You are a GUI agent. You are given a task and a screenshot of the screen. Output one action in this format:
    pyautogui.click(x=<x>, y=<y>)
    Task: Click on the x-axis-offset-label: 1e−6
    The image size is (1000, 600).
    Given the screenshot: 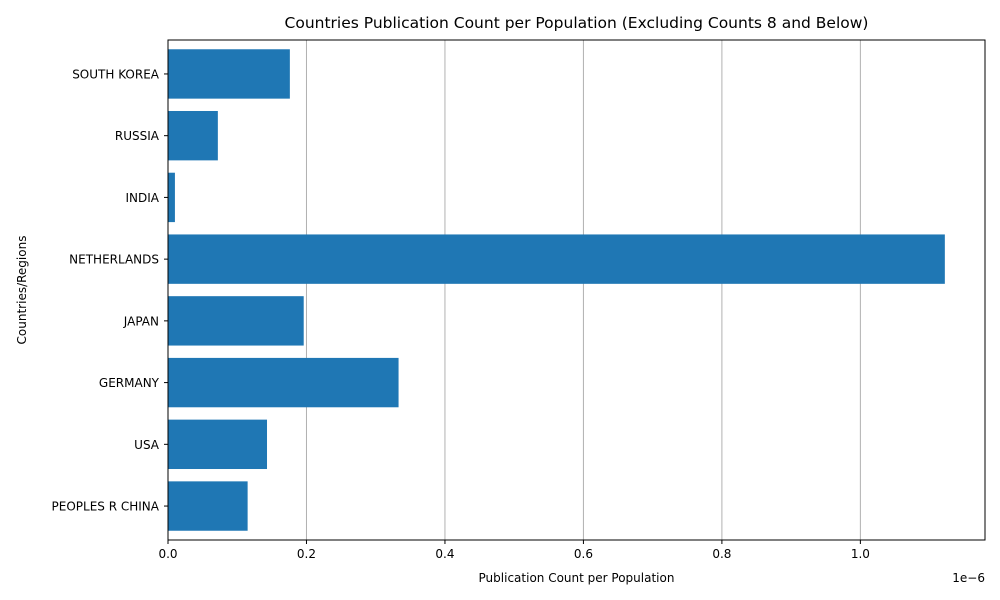 What is the action you would take?
    pyautogui.click(x=968, y=578)
    